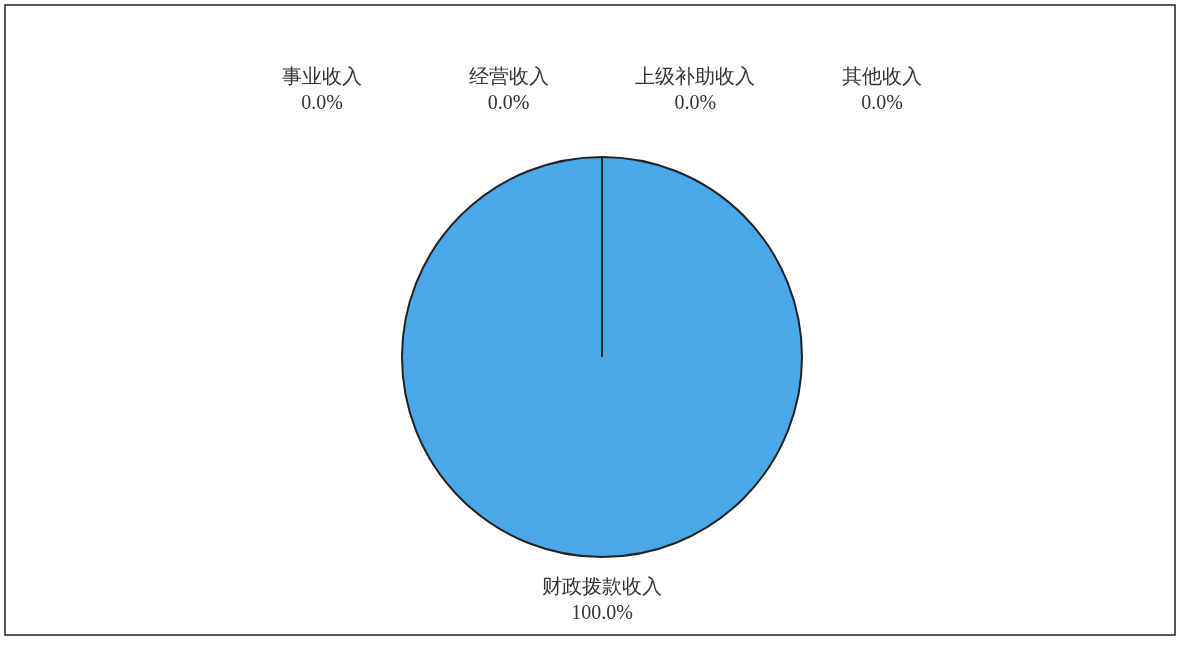 The width and height of the screenshot is (1187, 646). What do you see at coordinates (602, 612) in the screenshot?
I see `data-label: 100.0%` at bounding box center [602, 612].